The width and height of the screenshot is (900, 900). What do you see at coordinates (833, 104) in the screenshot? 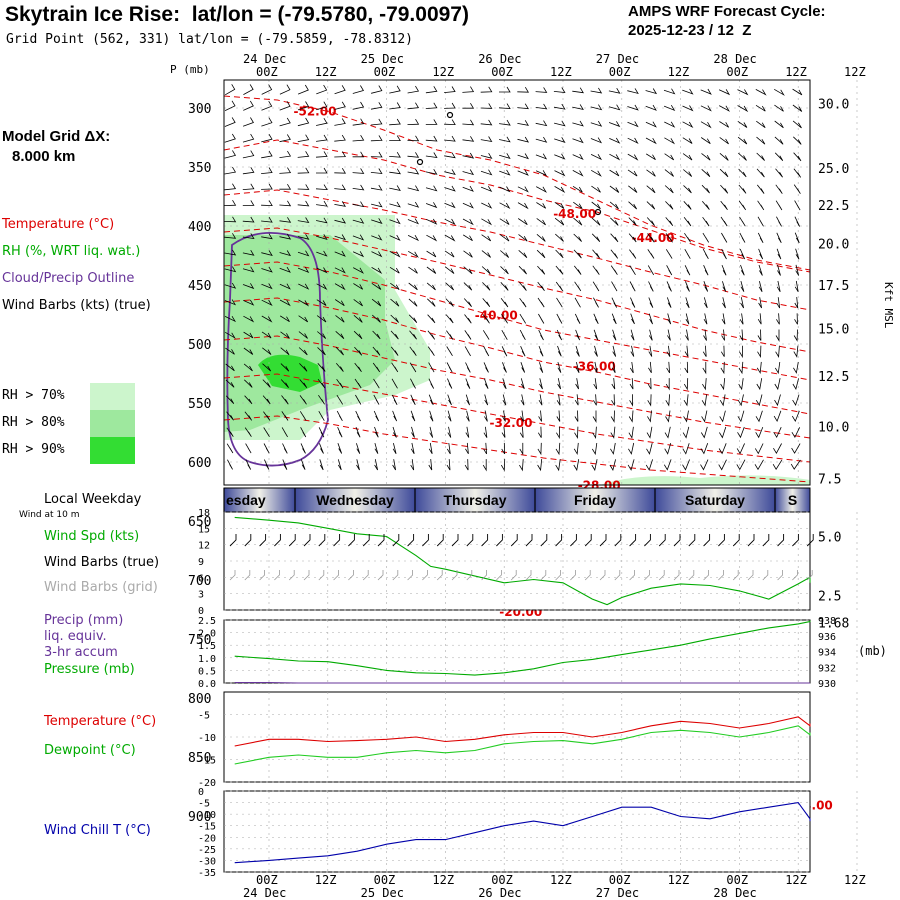
I see `kft-tick-label: 30.0` at bounding box center [833, 104].